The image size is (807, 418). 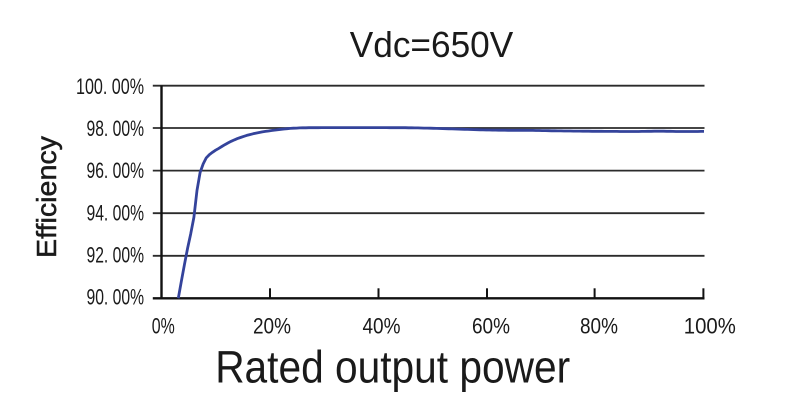 I want to click on svg-text: 92. 00%, so click(x=116, y=255).